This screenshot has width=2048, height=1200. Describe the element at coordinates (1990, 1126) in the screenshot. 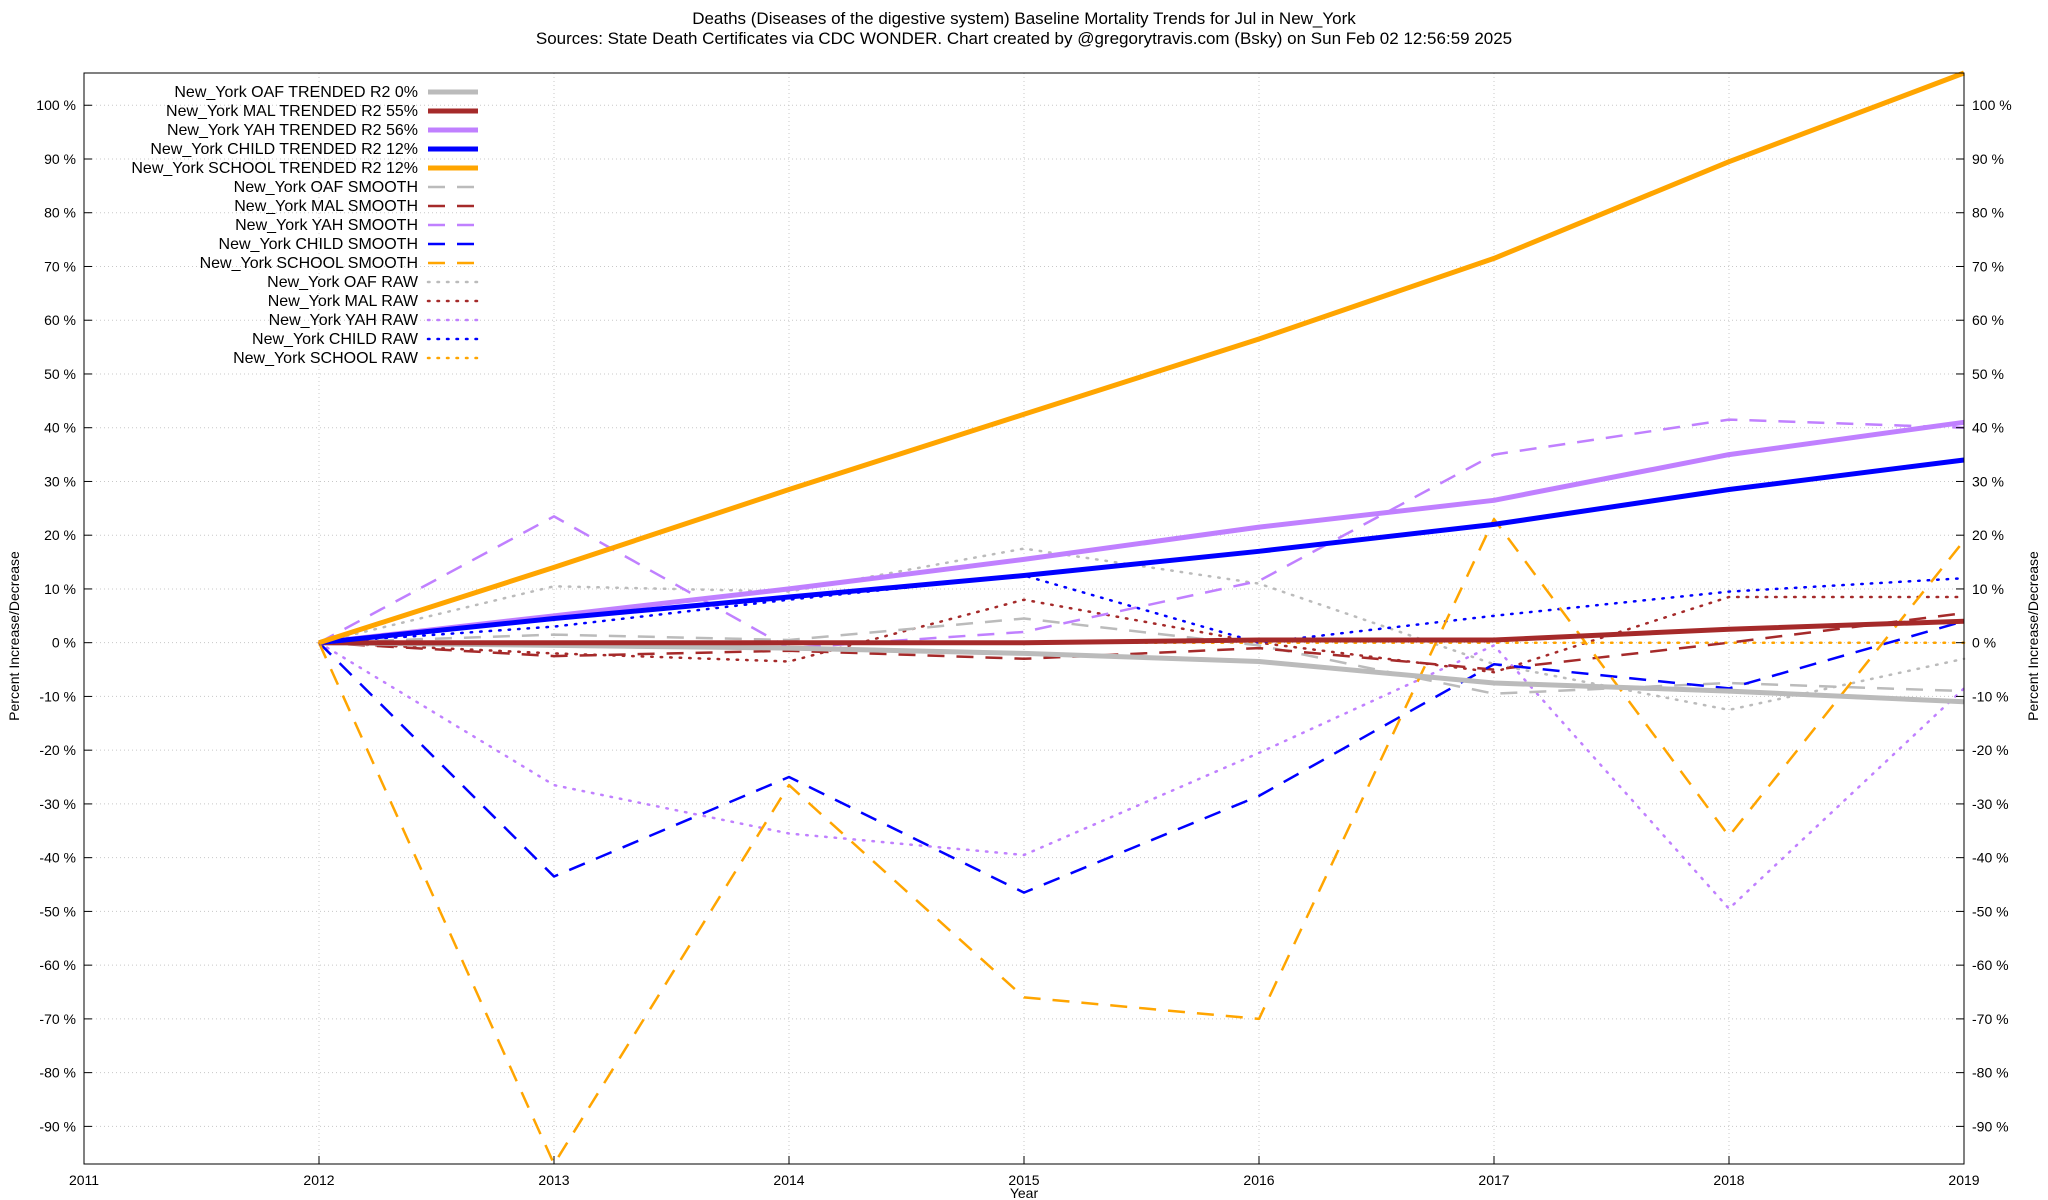

I see `y-tick-label-right: -90 %` at that location.